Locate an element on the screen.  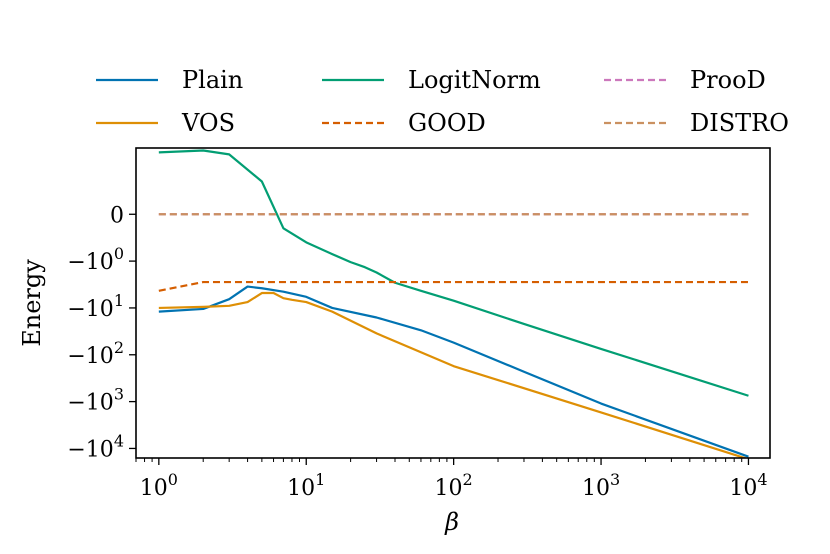
y-tick-label: 0 is located at coordinates (117, 215).